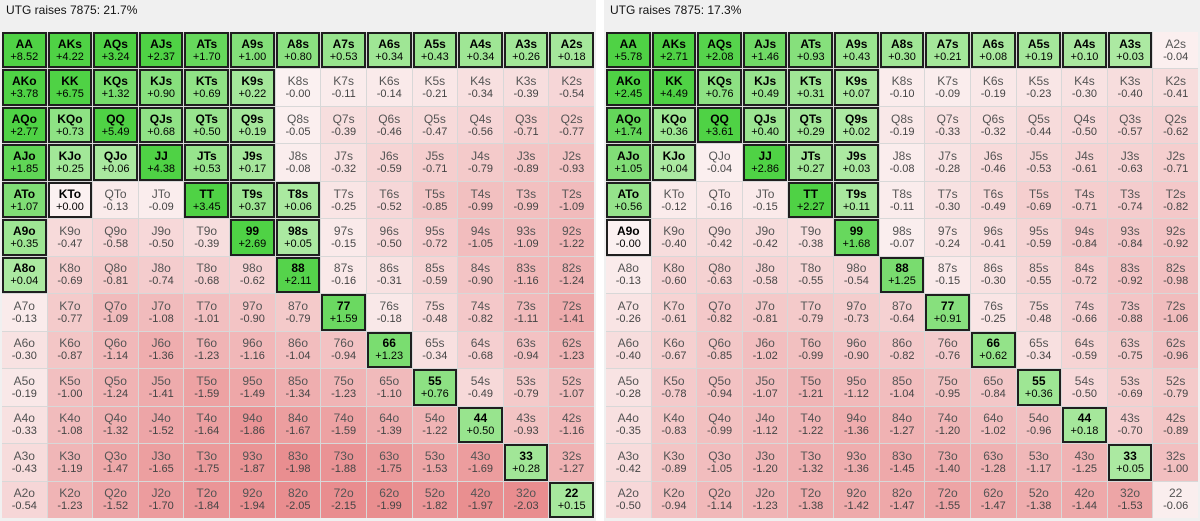 The height and width of the screenshot is (521, 1200). I want to click on hand-cell-85o: 85o -1.04, so click(902, 387).